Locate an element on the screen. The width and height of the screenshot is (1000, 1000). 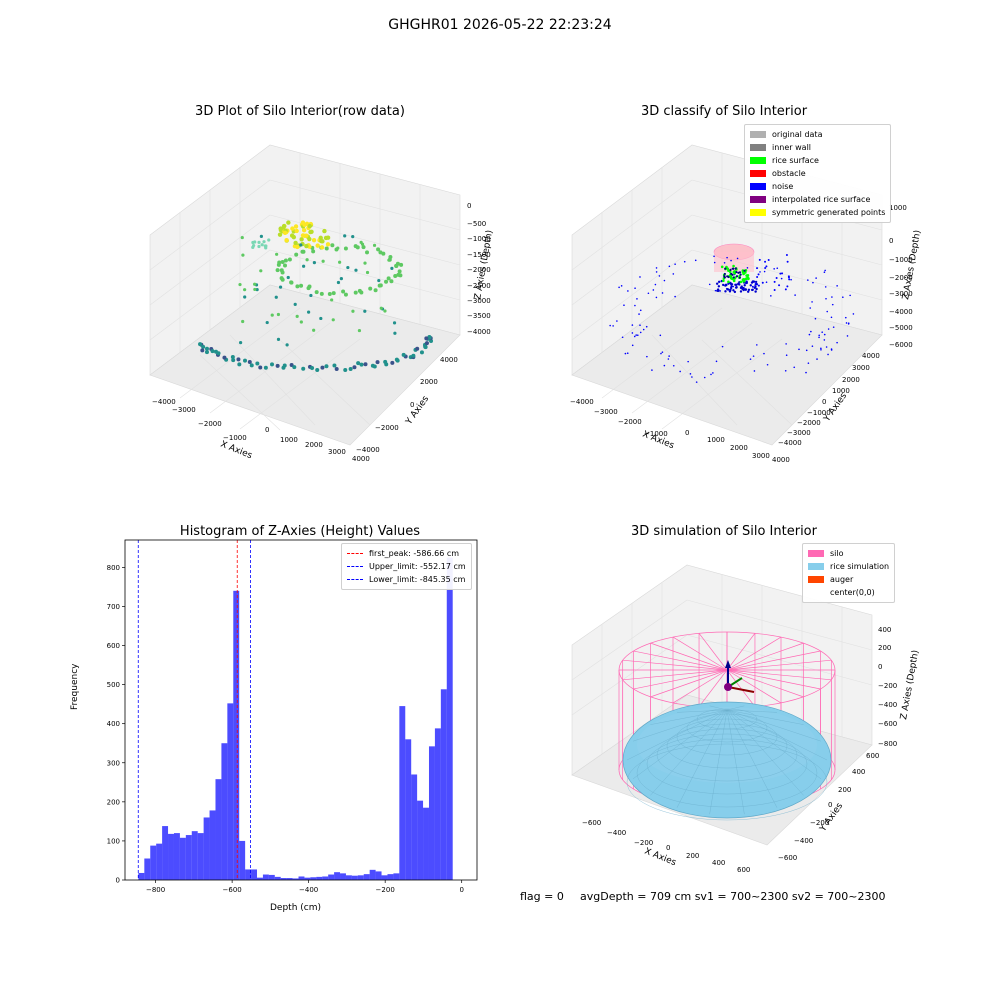
svg-text: −3000 is located at coordinates (606, 412).